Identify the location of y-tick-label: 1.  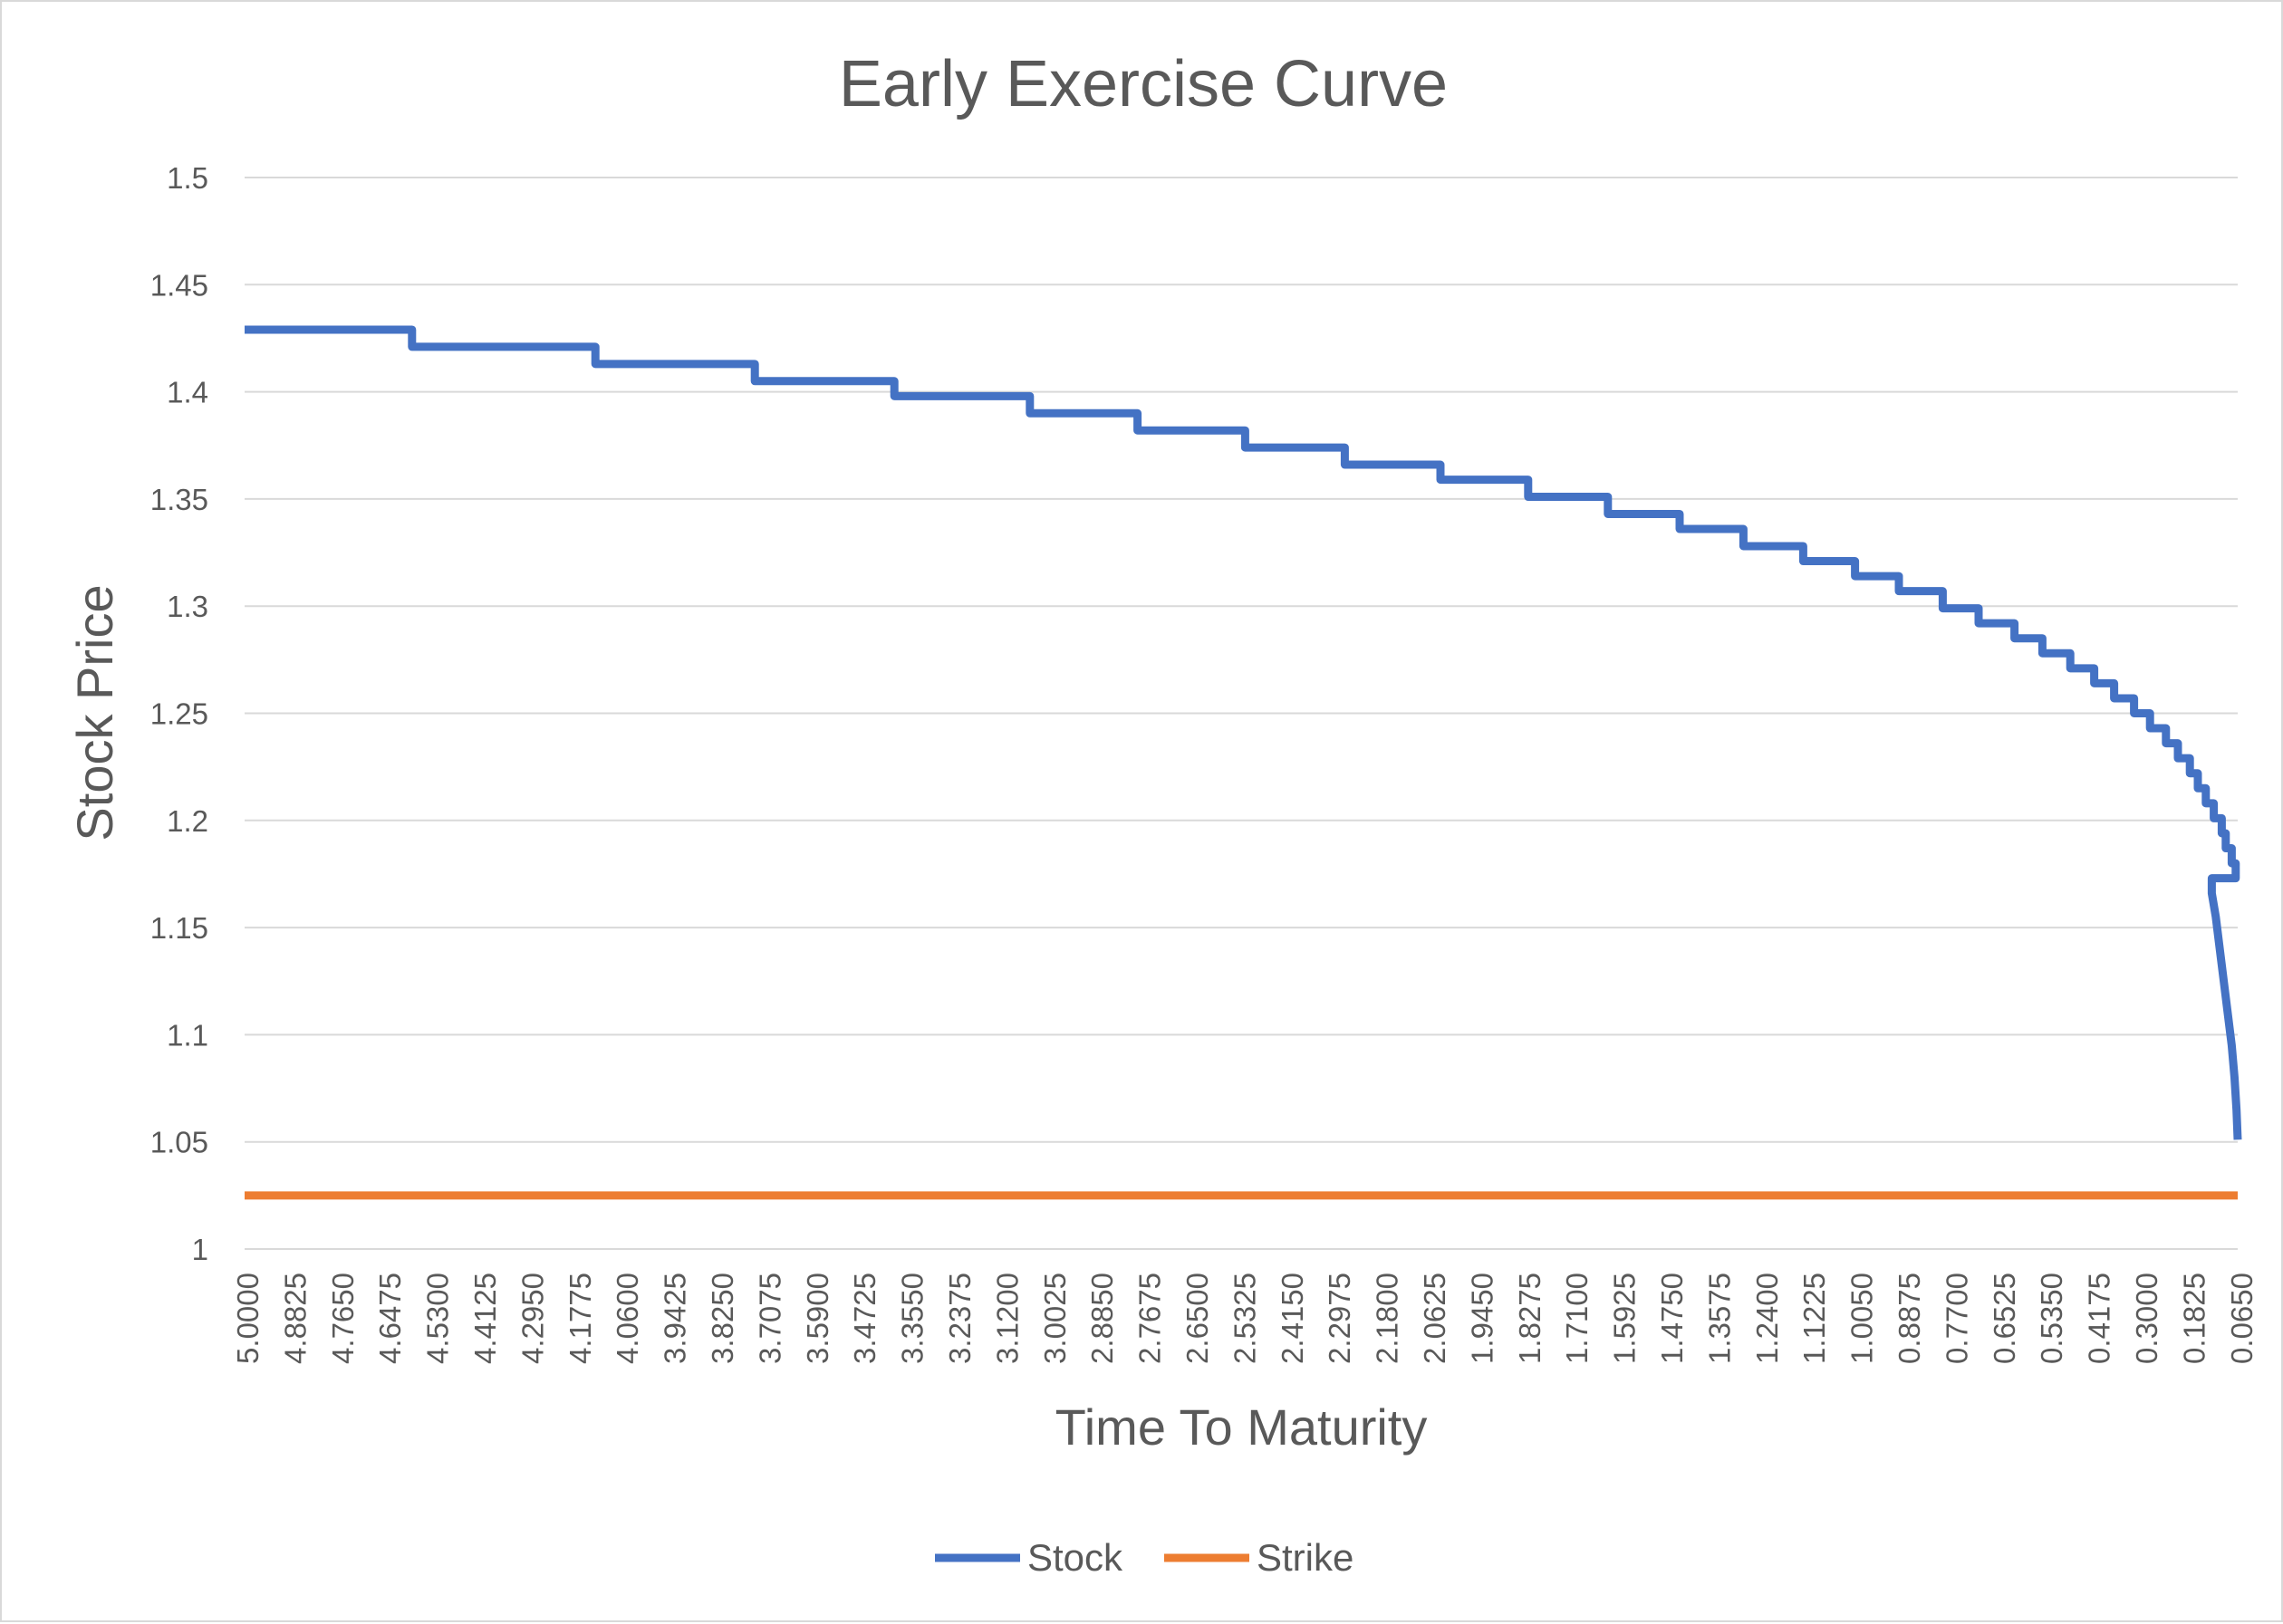
(200, 1249).